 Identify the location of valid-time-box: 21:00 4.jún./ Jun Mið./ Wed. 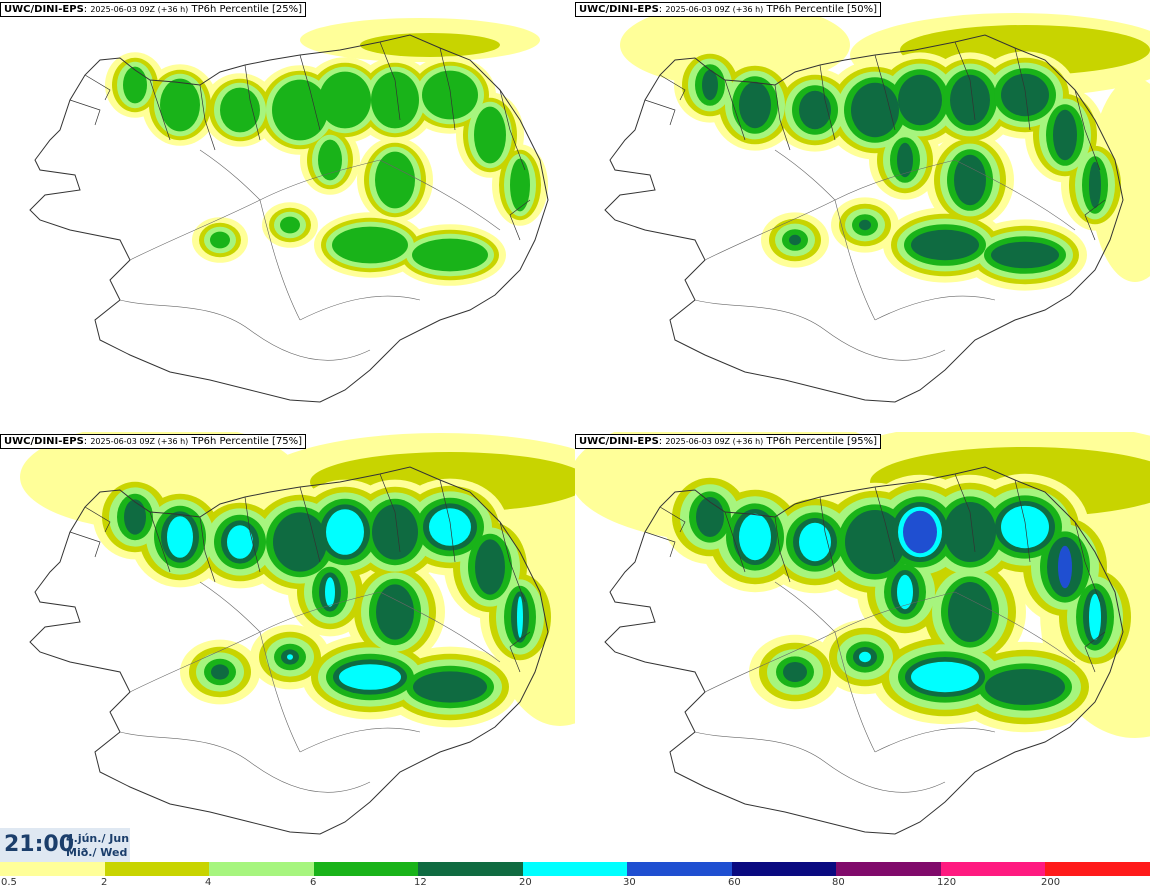
(65, 845).